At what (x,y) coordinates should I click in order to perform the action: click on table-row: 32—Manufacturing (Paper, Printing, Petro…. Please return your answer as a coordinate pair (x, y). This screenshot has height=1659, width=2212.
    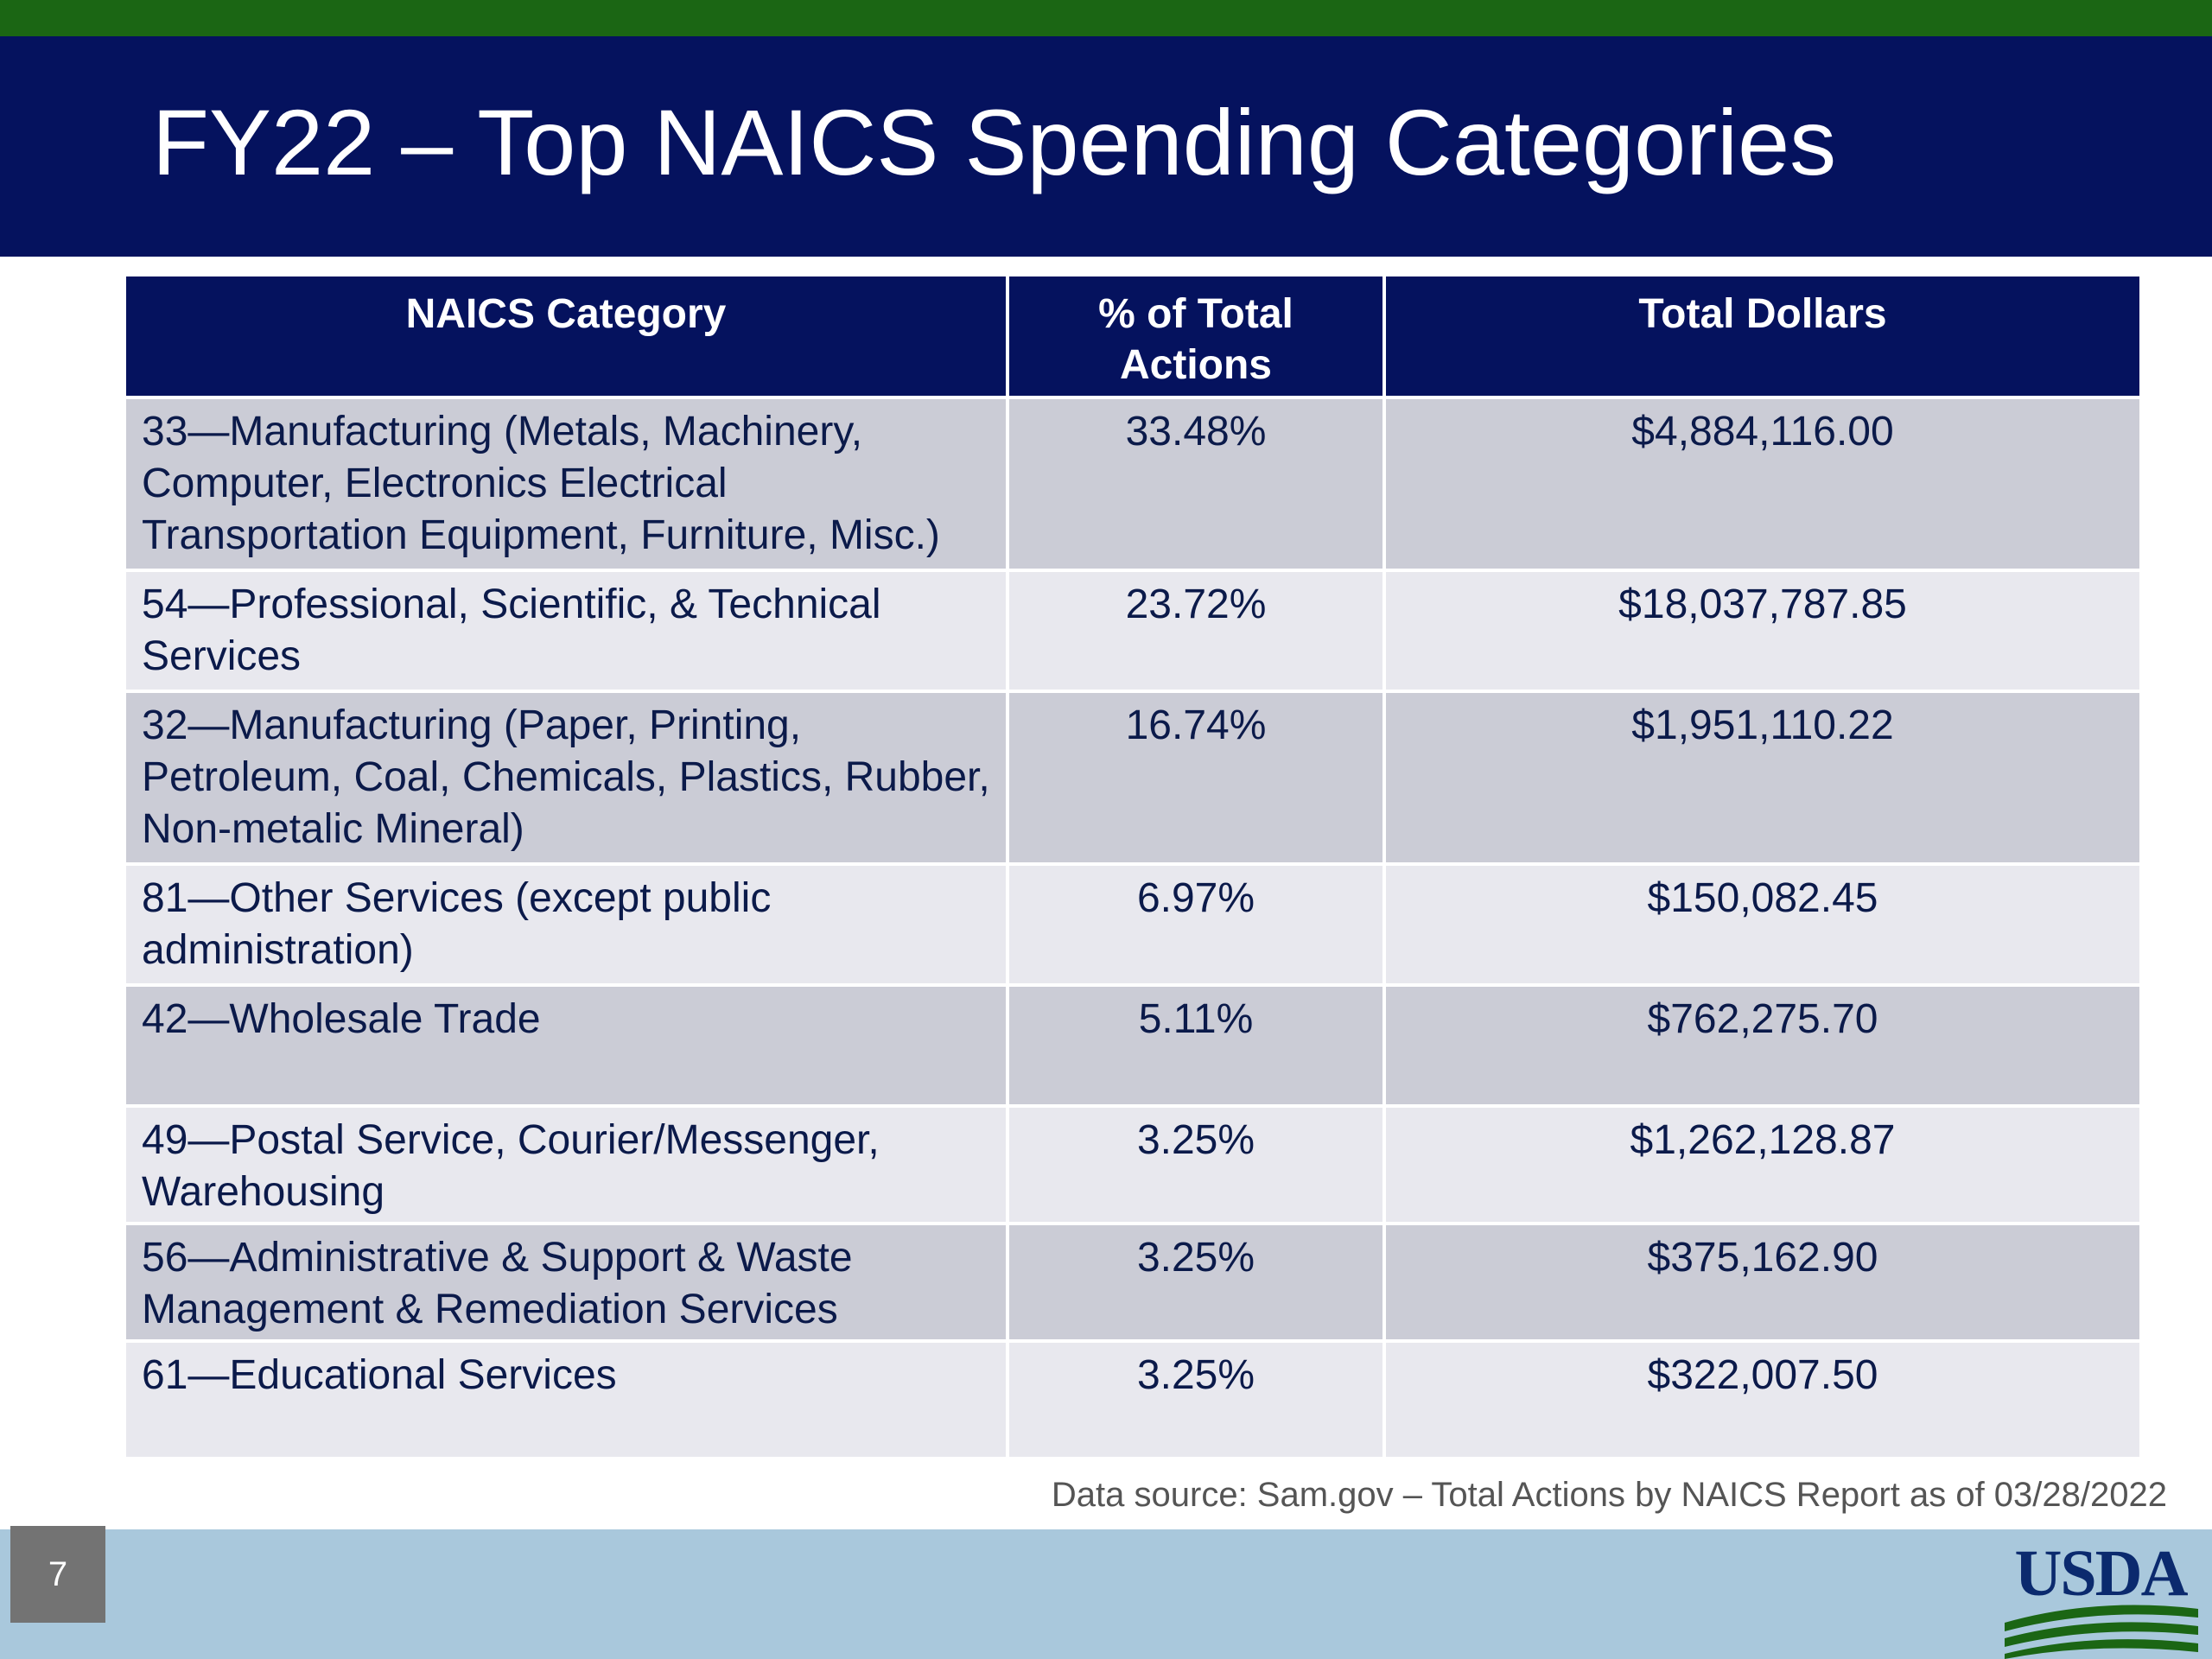
    Looking at the image, I should click on (1132, 777).